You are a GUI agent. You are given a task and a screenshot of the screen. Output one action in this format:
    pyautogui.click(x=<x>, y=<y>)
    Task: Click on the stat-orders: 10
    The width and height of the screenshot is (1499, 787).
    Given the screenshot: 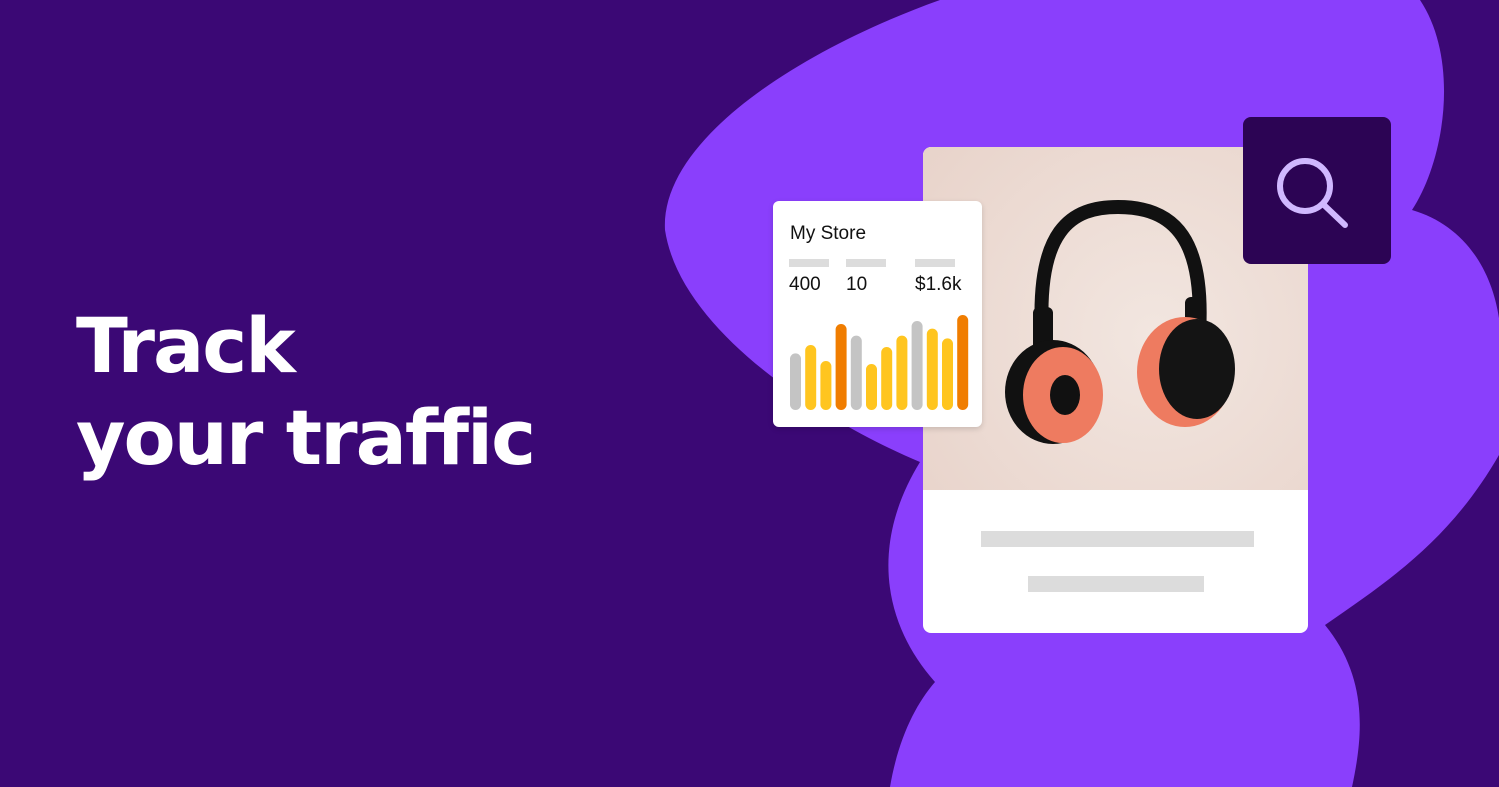 What is the action you would take?
    pyautogui.click(x=866, y=277)
    